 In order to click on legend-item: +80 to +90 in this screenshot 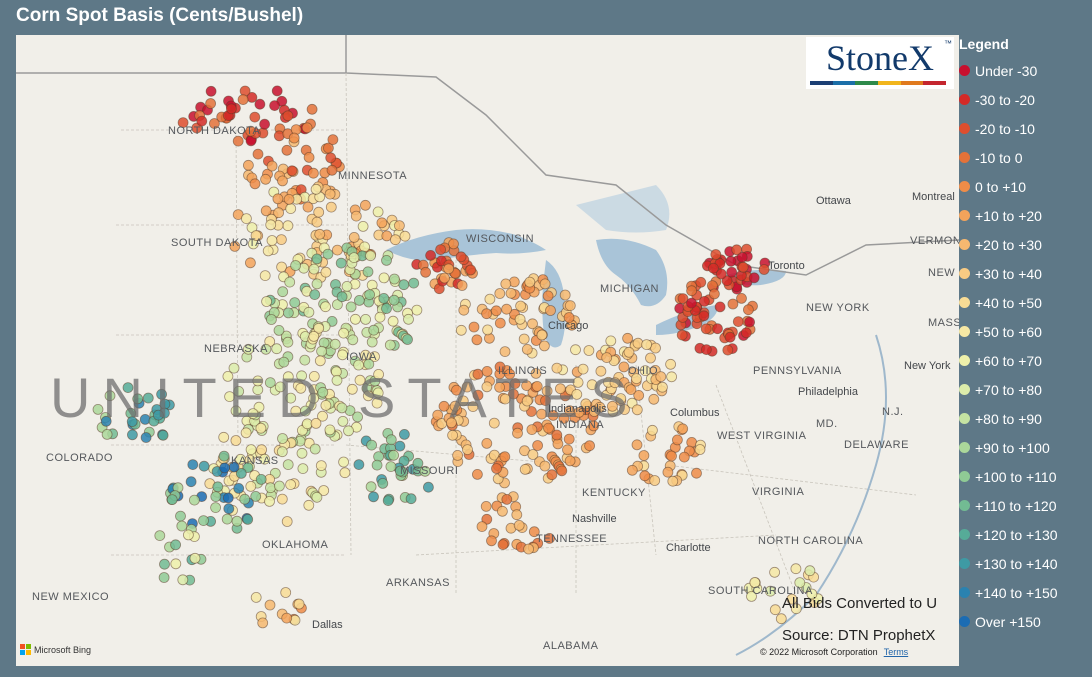, I will do `click(1025, 418)`.